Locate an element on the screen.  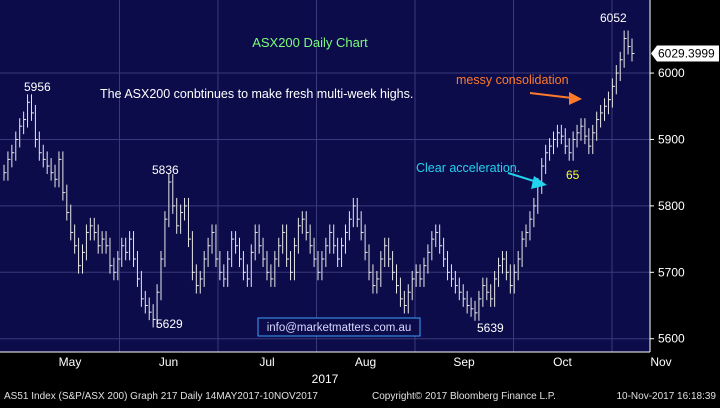
cyan-arrow-icon is located at coordinates (527, 180).